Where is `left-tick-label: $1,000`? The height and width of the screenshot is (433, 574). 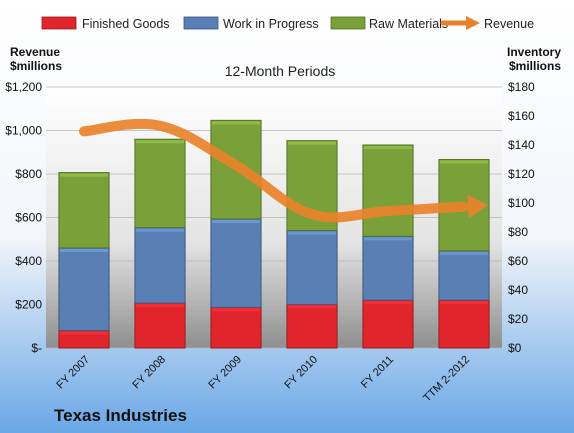
left-tick-label: $1,000 is located at coordinates (23, 131).